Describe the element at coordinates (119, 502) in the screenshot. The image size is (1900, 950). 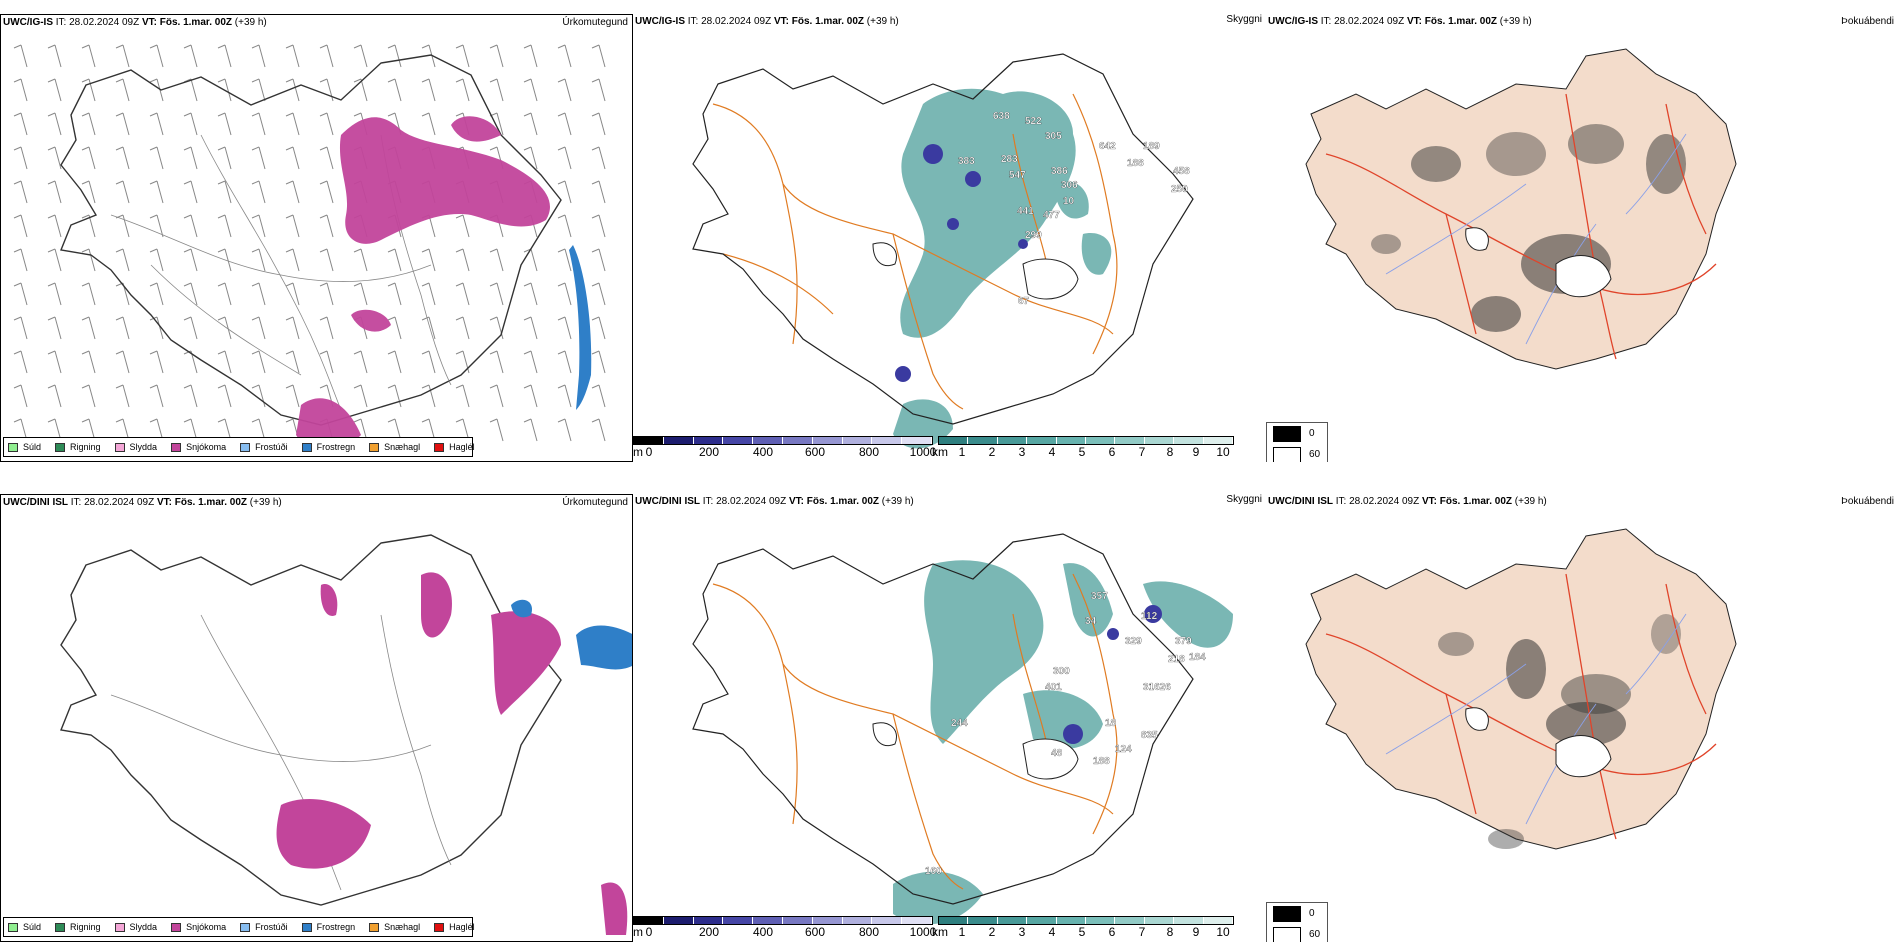
I see `init-time: 28.02.2024 09Z` at that location.